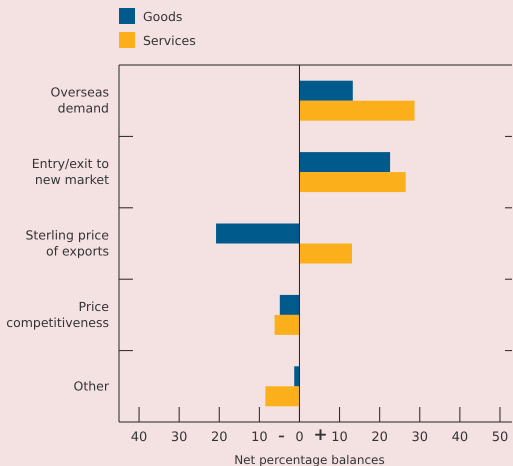  Describe the element at coordinates (79, 100) in the screenshot. I see `y-tick-label: Overseas demand` at that location.